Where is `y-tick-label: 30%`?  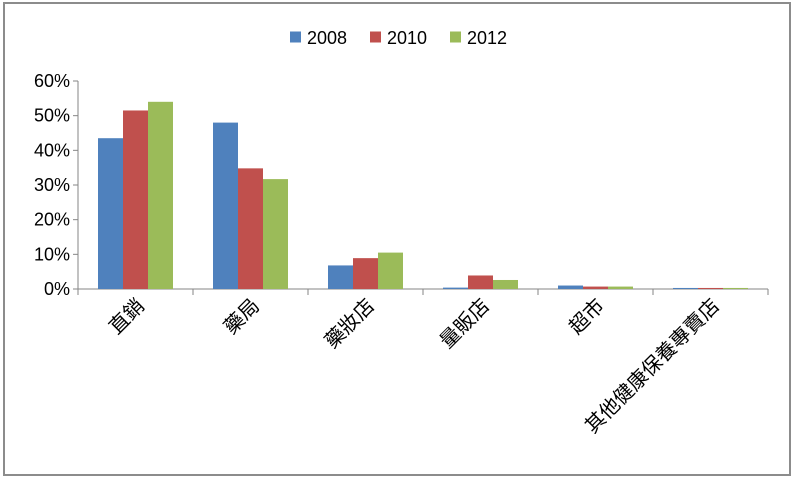 y-tick-label: 30% is located at coordinates (52, 185).